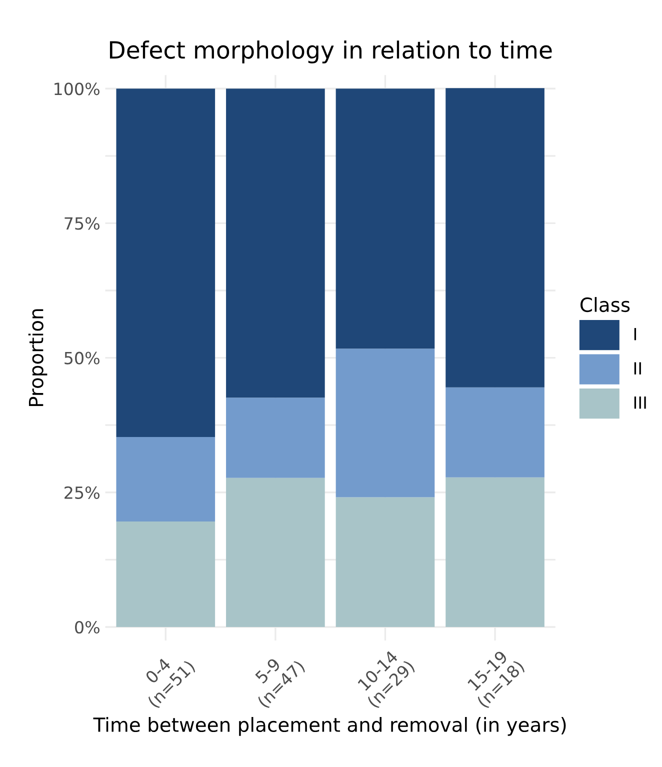 The height and width of the screenshot is (767, 662). What do you see at coordinates (640, 402) in the screenshot?
I see `legend-label: III` at bounding box center [640, 402].